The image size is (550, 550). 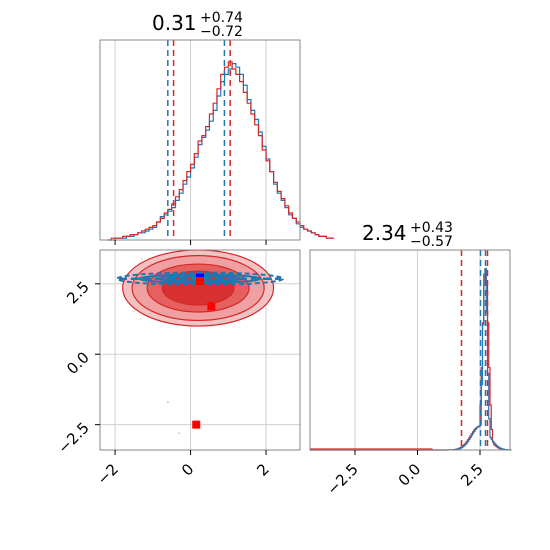 What do you see at coordinates (197, 25) in the screenshot?
I see `title-p0: 0.31 +0.74 −0.72` at bounding box center [197, 25].